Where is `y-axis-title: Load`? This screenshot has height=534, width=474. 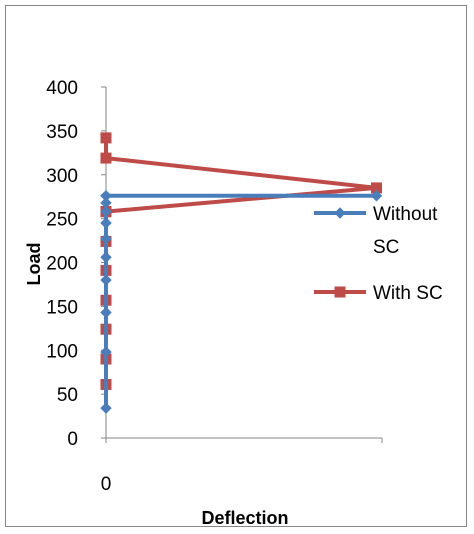 y-axis-title: Load is located at coordinates (34, 264).